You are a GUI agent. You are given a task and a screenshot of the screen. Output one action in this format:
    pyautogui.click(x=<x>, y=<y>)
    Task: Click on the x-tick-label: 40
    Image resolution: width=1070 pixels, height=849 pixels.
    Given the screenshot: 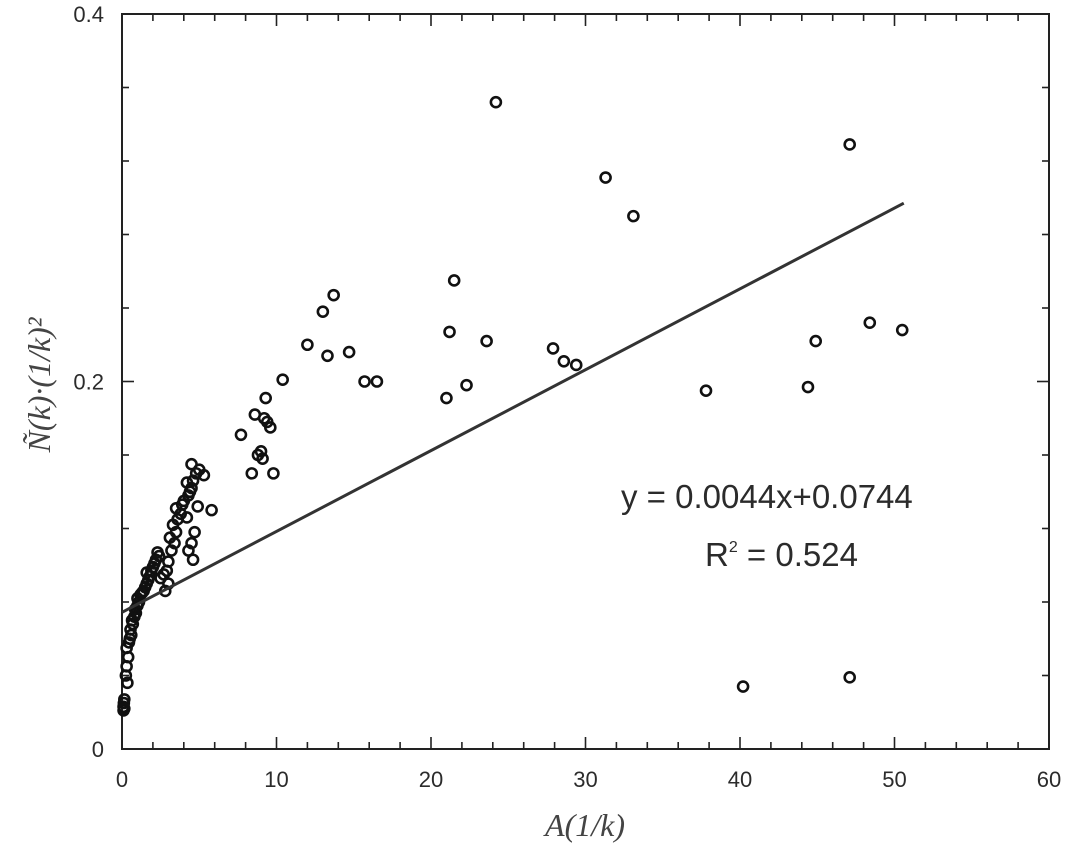 What is the action you would take?
    pyautogui.click(x=740, y=779)
    